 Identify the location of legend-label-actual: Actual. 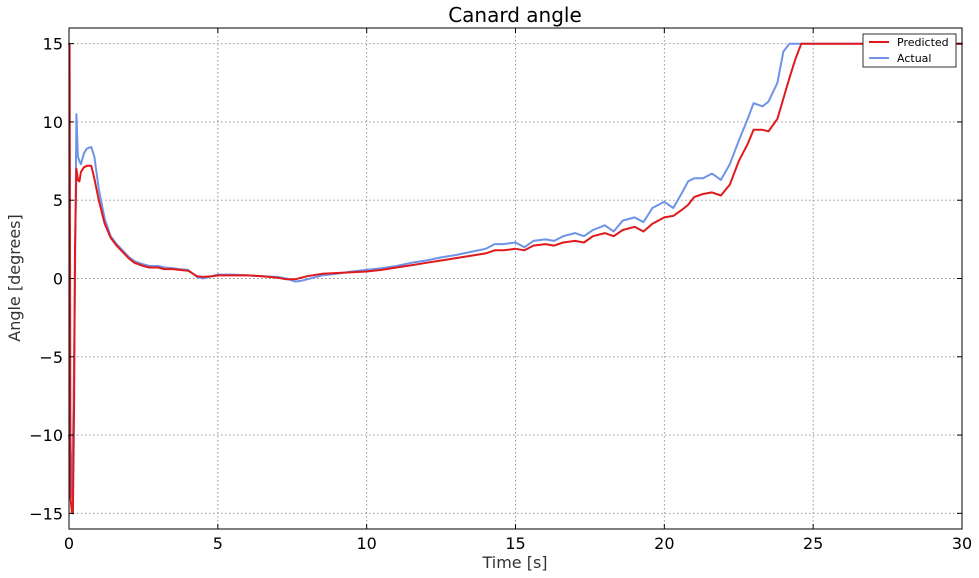
(914, 58).